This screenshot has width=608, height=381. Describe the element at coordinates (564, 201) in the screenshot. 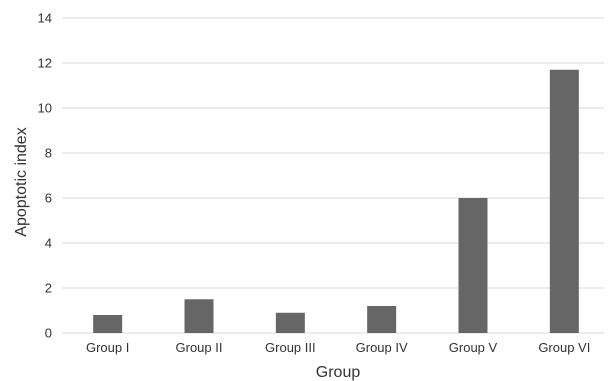

I see `bar-group-vi` at that location.